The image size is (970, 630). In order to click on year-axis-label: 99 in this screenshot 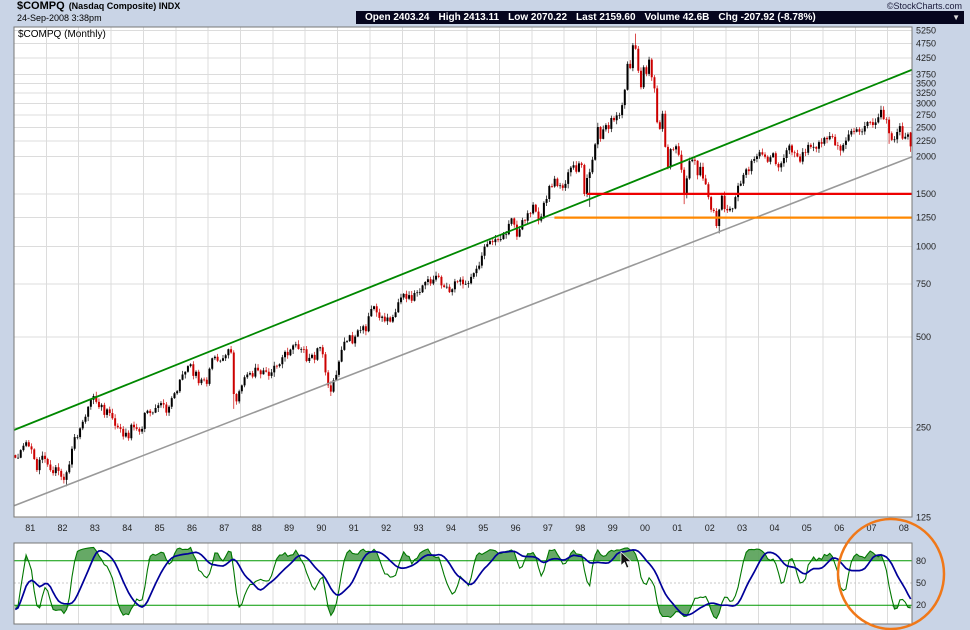, I will do `click(613, 528)`.